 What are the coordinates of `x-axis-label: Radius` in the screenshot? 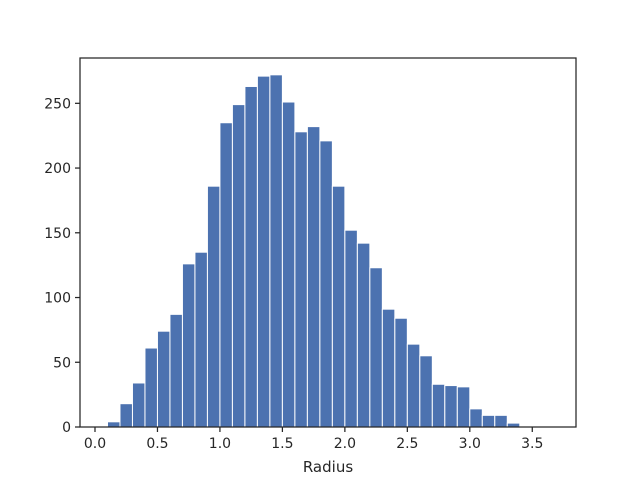 It's located at (328, 467).